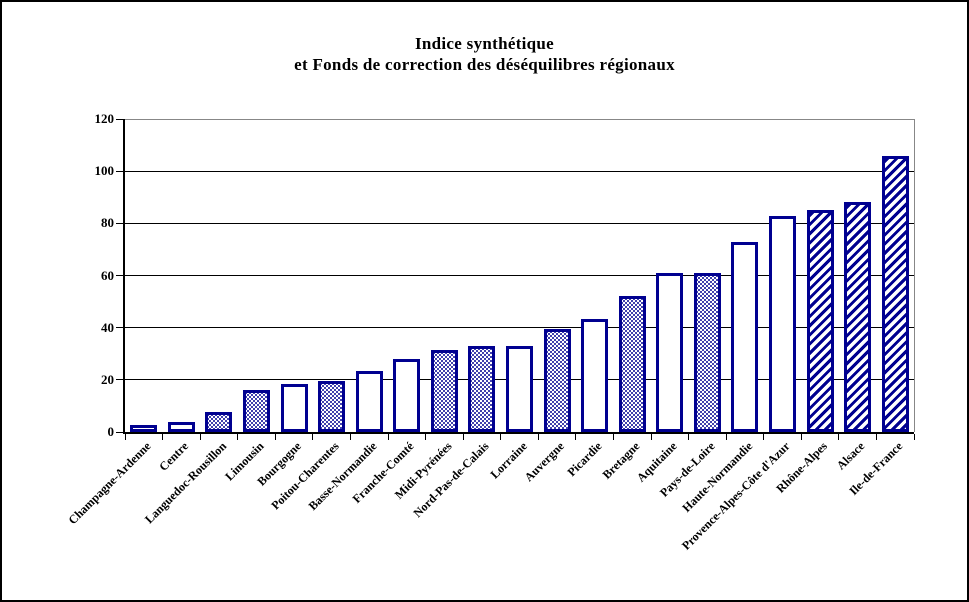 The width and height of the screenshot is (969, 602). What do you see at coordinates (294, 407) in the screenshot?
I see `bar-bourgogne` at bounding box center [294, 407].